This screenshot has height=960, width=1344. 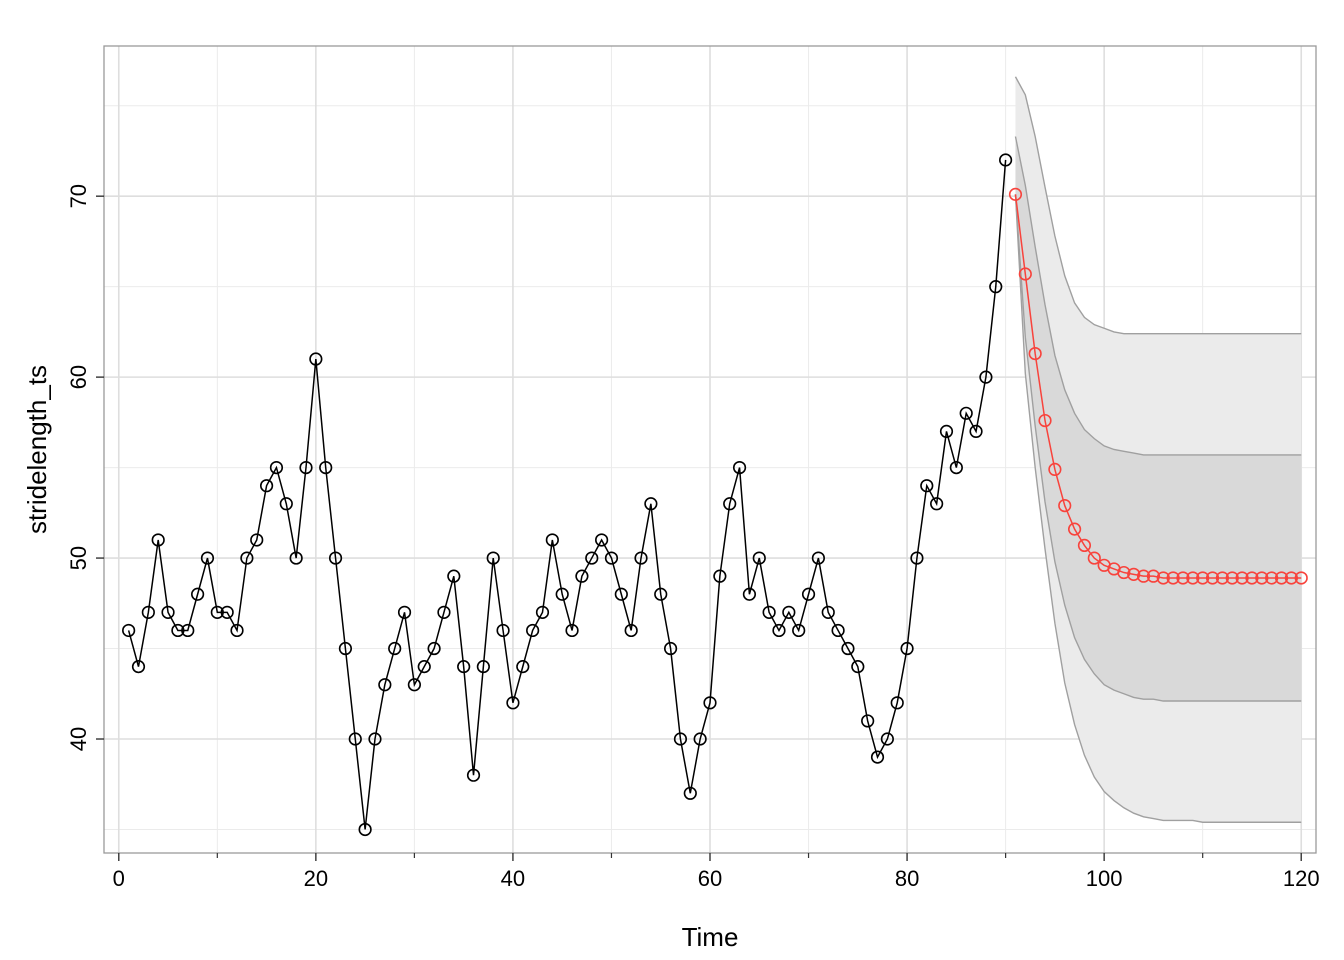 I want to click on interval-band-inner, so click(x=1158, y=419).